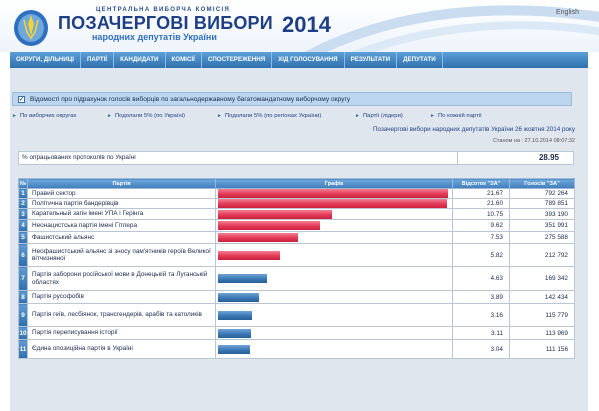 The image size is (599, 411). I want to click on row-number: 9, so click(23, 315).